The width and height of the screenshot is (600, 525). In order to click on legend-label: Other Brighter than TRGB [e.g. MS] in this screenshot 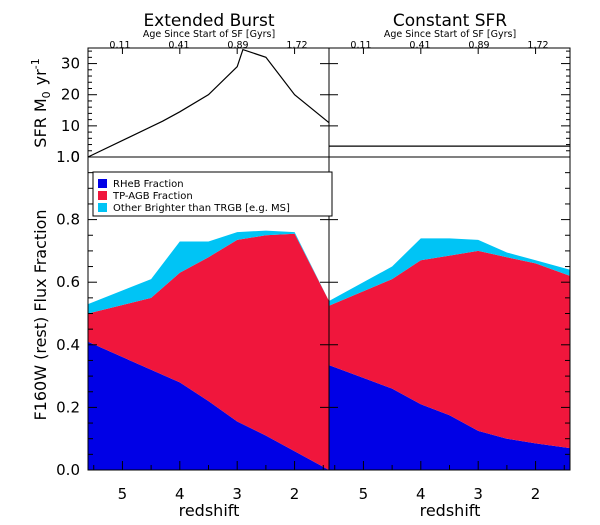, I will do `click(201, 208)`.